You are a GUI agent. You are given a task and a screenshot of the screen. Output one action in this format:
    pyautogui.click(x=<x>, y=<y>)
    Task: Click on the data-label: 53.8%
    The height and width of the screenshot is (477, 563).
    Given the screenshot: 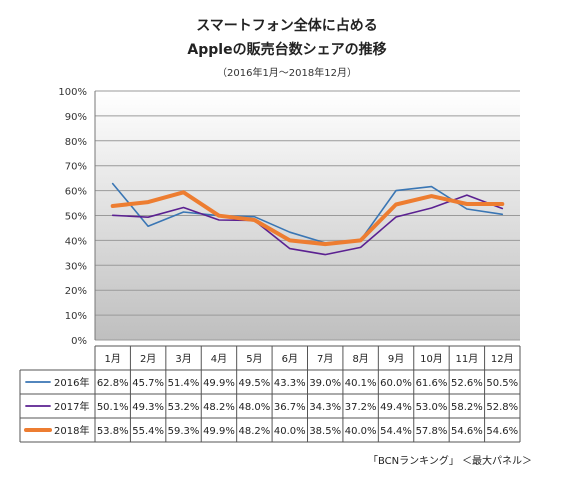 What is the action you would take?
    pyautogui.click(x=113, y=431)
    